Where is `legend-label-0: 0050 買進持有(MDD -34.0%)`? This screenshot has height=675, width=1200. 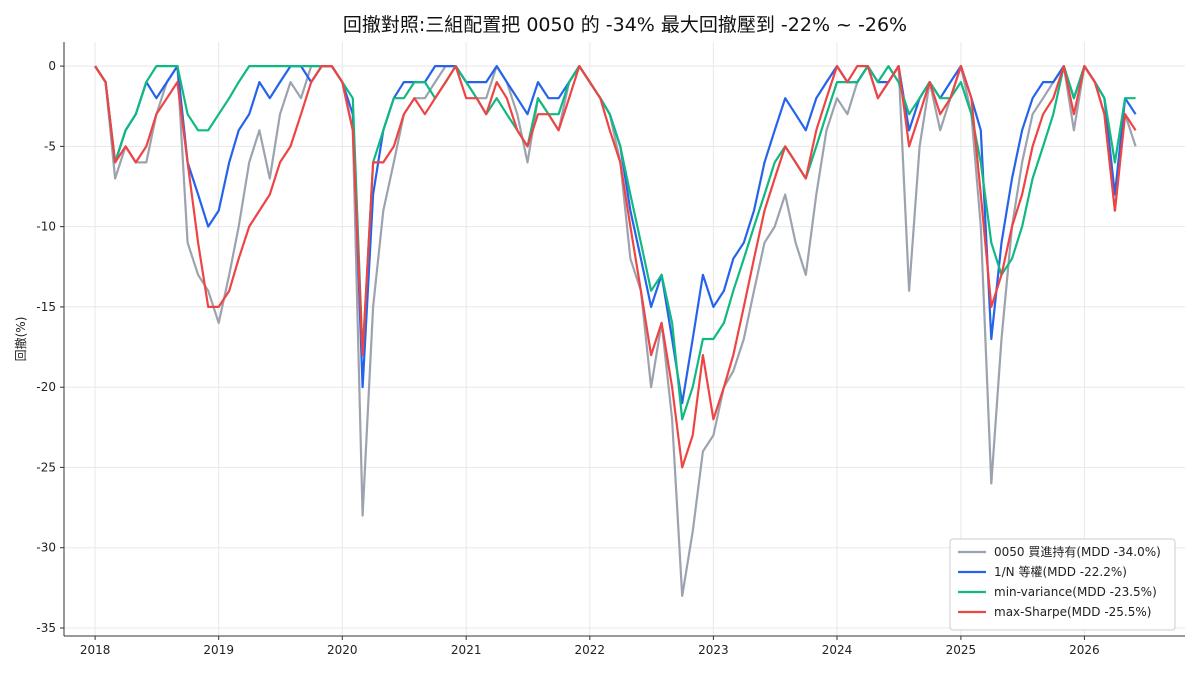
legend-label-0: 0050 買進持有(MDD -34.0%) is located at coordinates (1077, 551).